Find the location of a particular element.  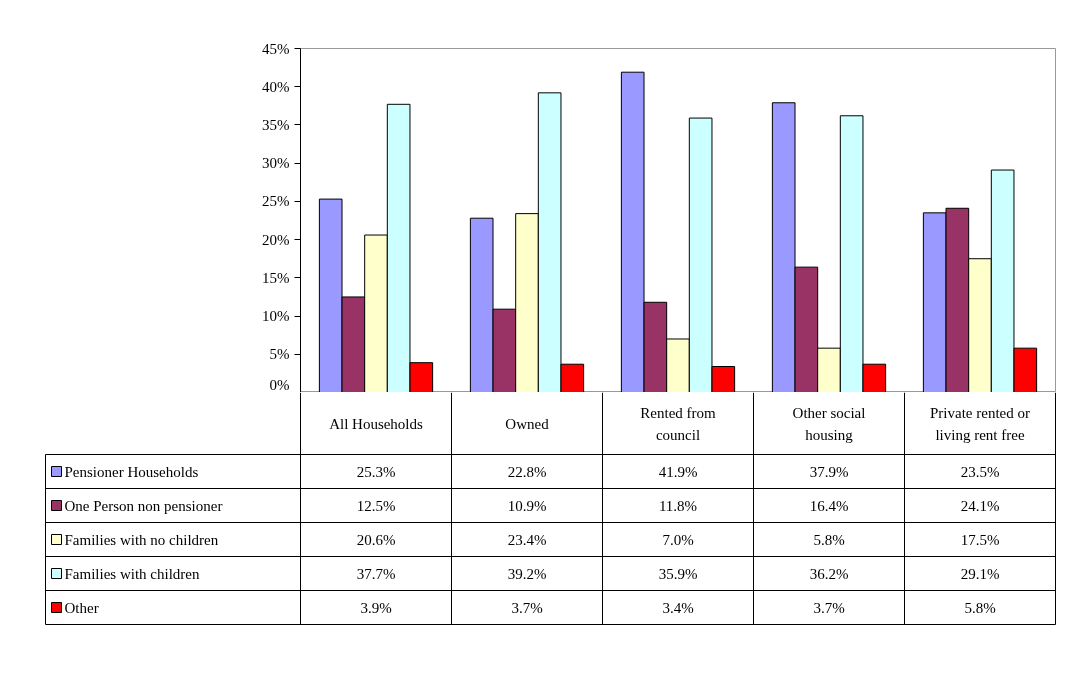

data-label: 41.9% is located at coordinates (678, 471).